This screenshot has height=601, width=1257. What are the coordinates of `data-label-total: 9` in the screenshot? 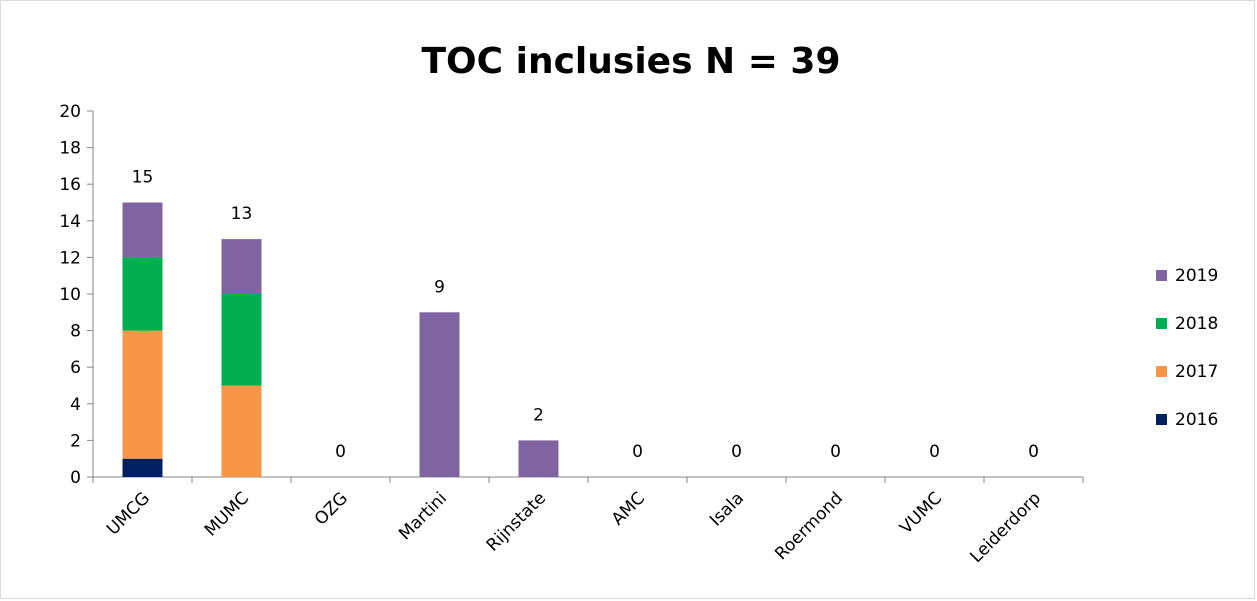 It's located at (439, 287).